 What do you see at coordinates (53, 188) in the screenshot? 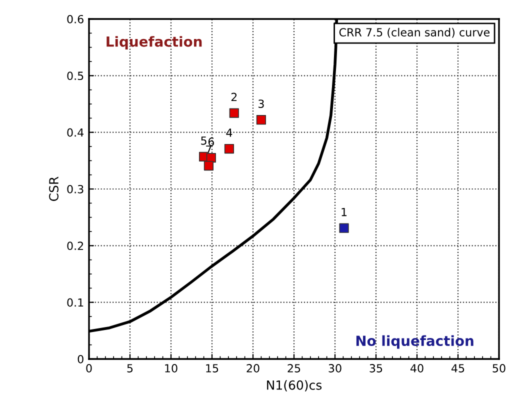
I see `y-axis-title: CSR` at bounding box center [53, 188].